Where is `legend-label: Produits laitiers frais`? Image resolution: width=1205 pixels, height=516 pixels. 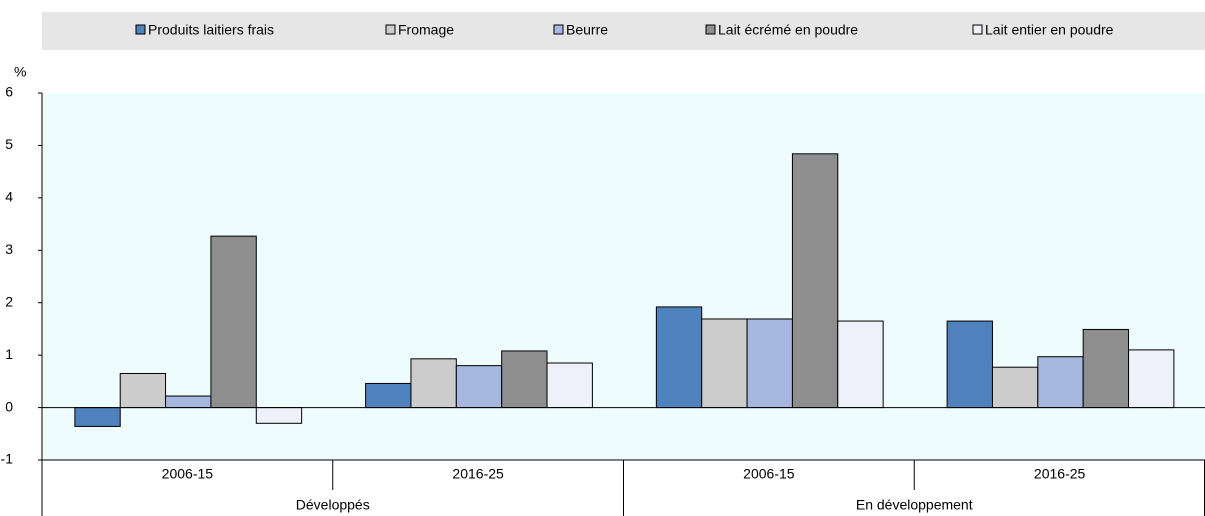
legend-label: Produits laitiers frais is located at coordinates (211, 30).